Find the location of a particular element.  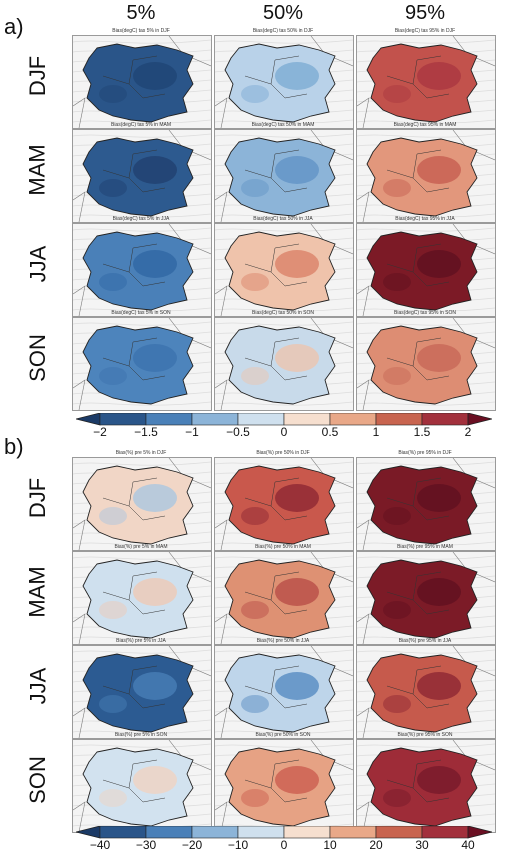

colorbar-tick-label: −10 is located at coordinates (238, 845).